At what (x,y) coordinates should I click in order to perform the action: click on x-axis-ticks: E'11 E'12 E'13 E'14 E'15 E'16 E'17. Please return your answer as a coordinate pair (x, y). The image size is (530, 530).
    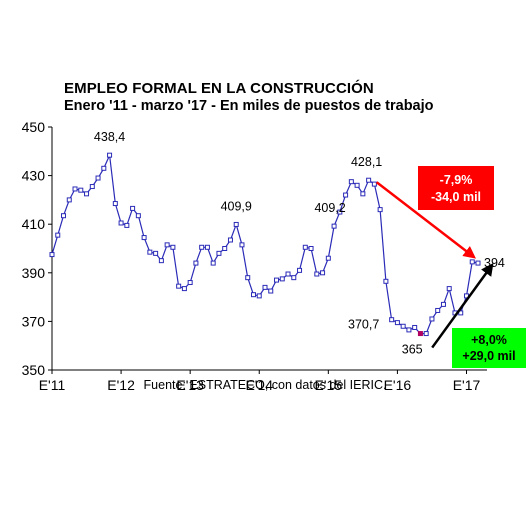
    Looking at the image, I should click on (260, 381).